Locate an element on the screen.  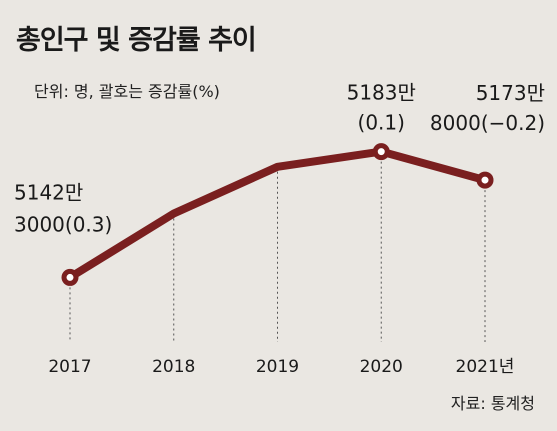
x-tick-label-4: 2021년 is located at coordinates (485, 367).